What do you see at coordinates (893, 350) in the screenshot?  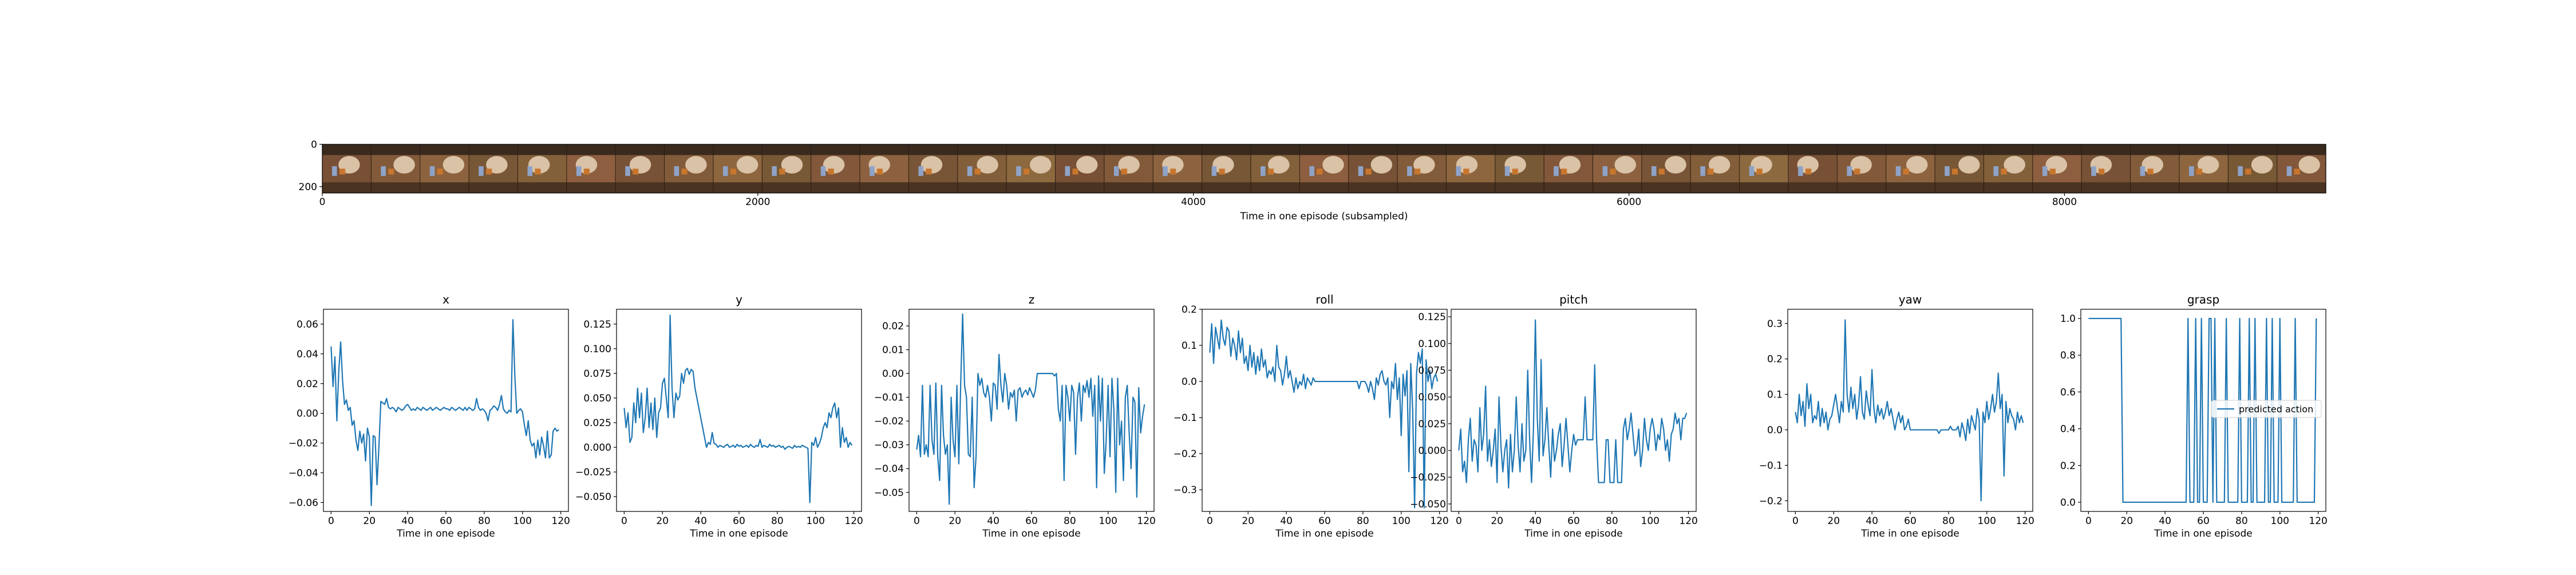 I see `y-tick-label: 0.01` at bounding box center [893, 350].